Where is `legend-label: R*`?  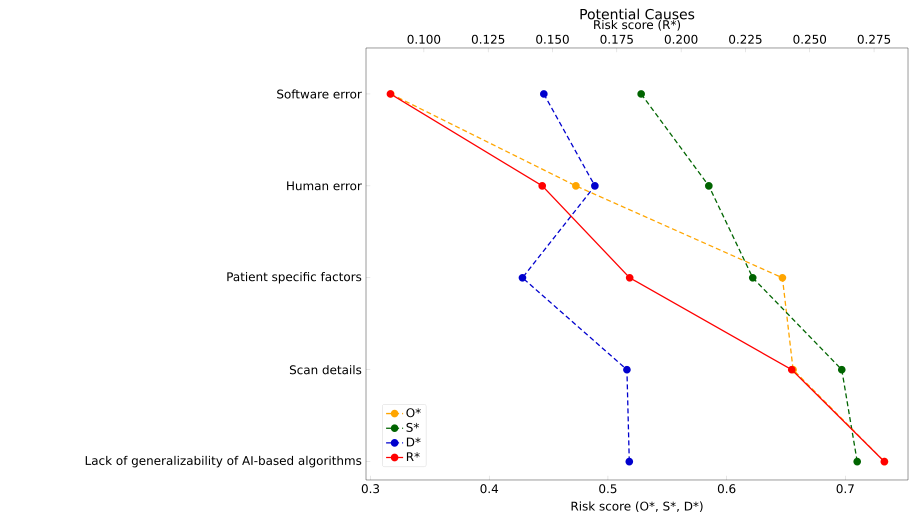 legend-label: R* is located at coordinates (413, 457).